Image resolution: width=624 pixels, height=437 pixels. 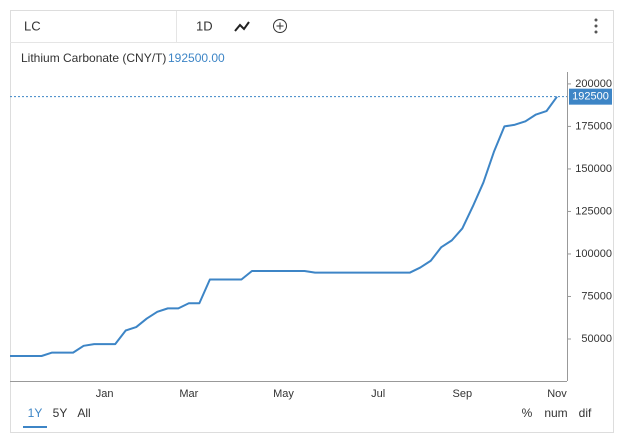 I want to click on y-tick-label: 50000, so click(x=596, y=339).